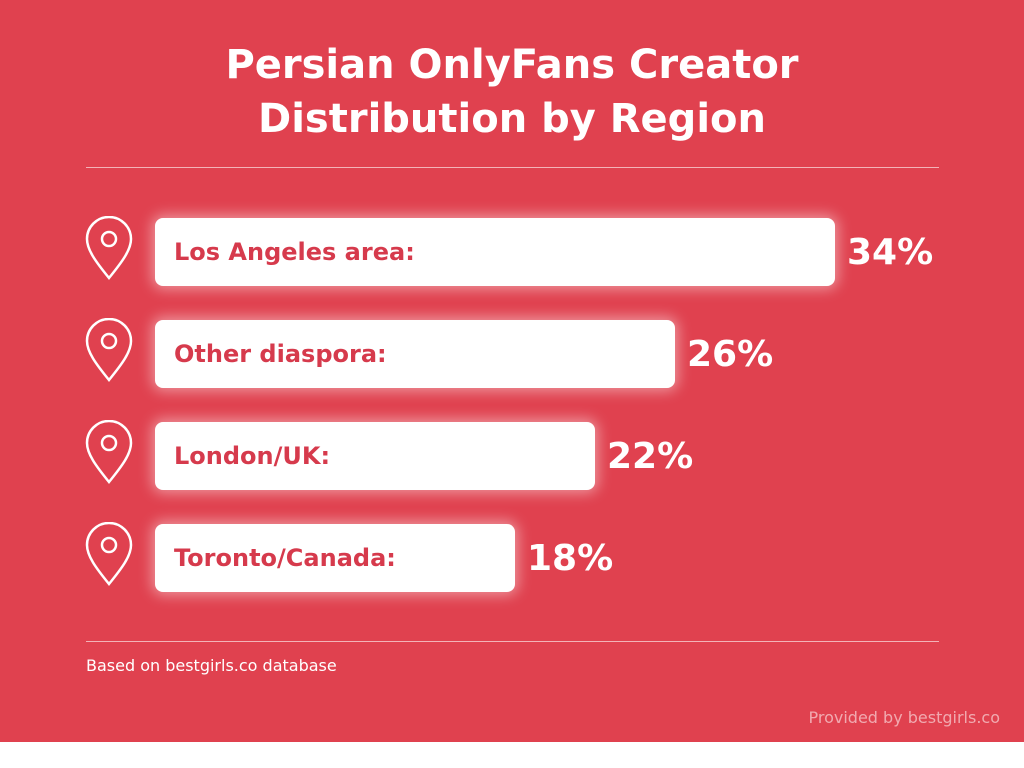 The width and height of the screenshot is (1024, 768). I want to click on chart-title-line-1: Persian OnlyFans Creator, so click(512, 65).